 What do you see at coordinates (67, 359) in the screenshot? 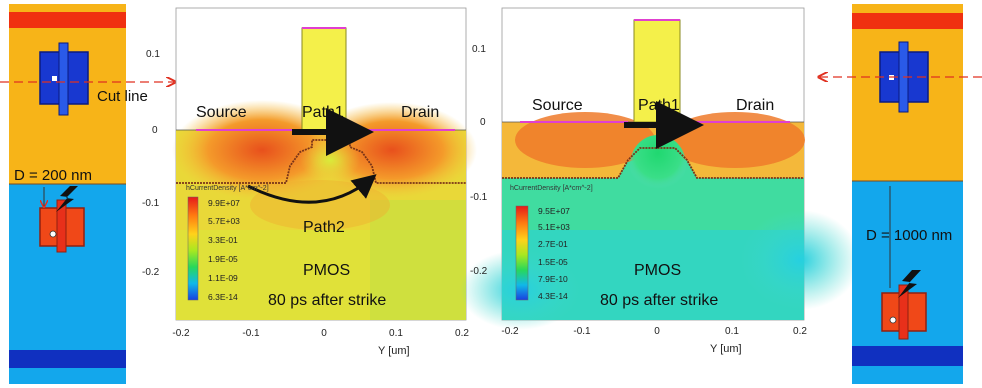
I see `bottom-blue-band` at bounding box center [67, 359].